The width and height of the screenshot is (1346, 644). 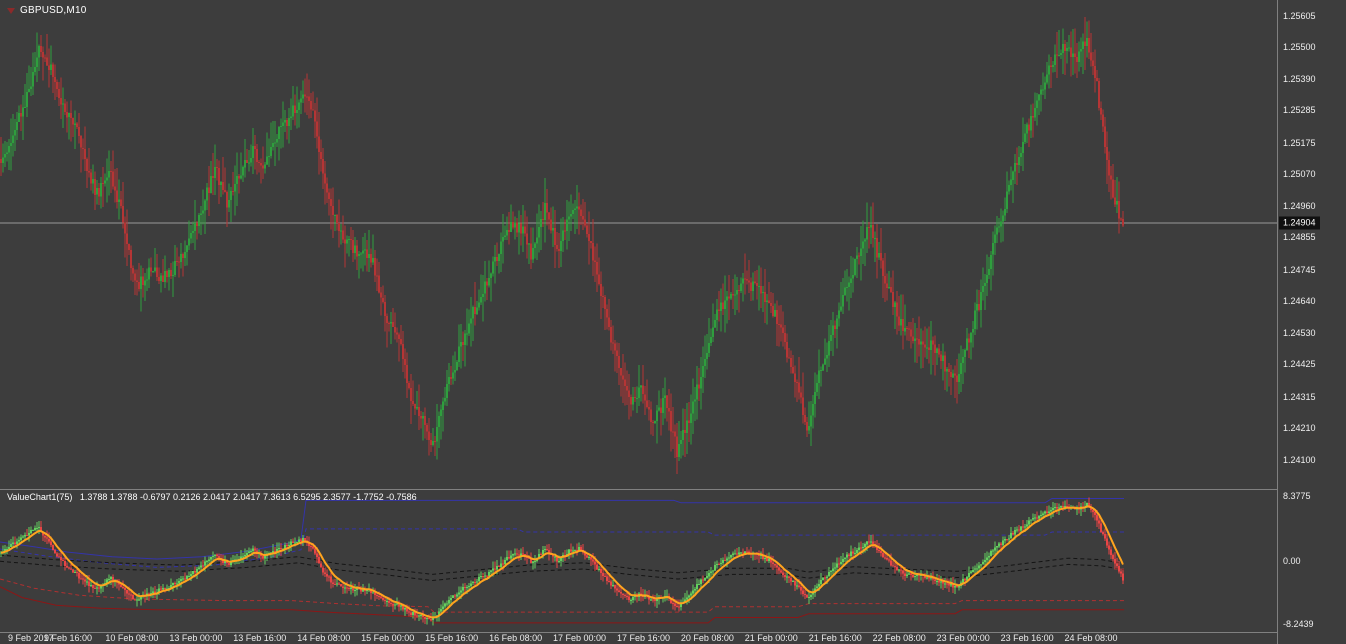 I want to click on time-axis-label: 21 Feb 16:00, so click(x=835, y=638).